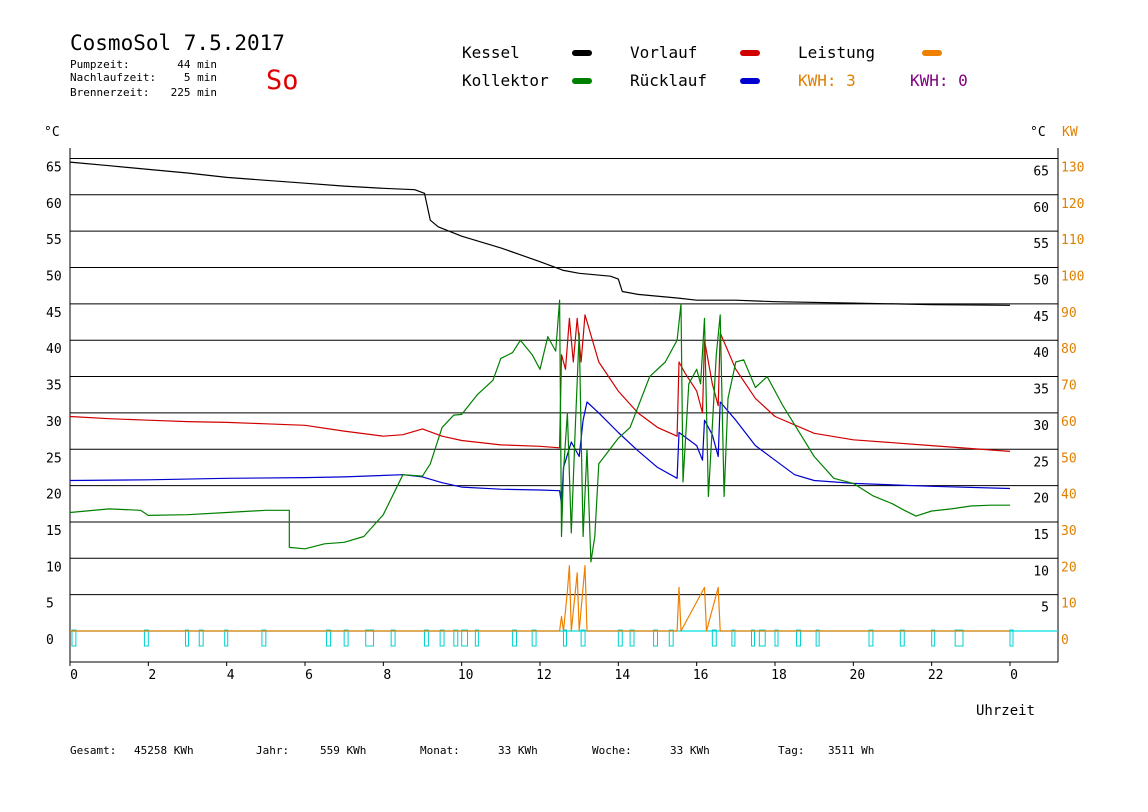  Describe the element at coordinates (1069, 458) in the screenshot. I see `y-tick-label-power: 50` at that location.